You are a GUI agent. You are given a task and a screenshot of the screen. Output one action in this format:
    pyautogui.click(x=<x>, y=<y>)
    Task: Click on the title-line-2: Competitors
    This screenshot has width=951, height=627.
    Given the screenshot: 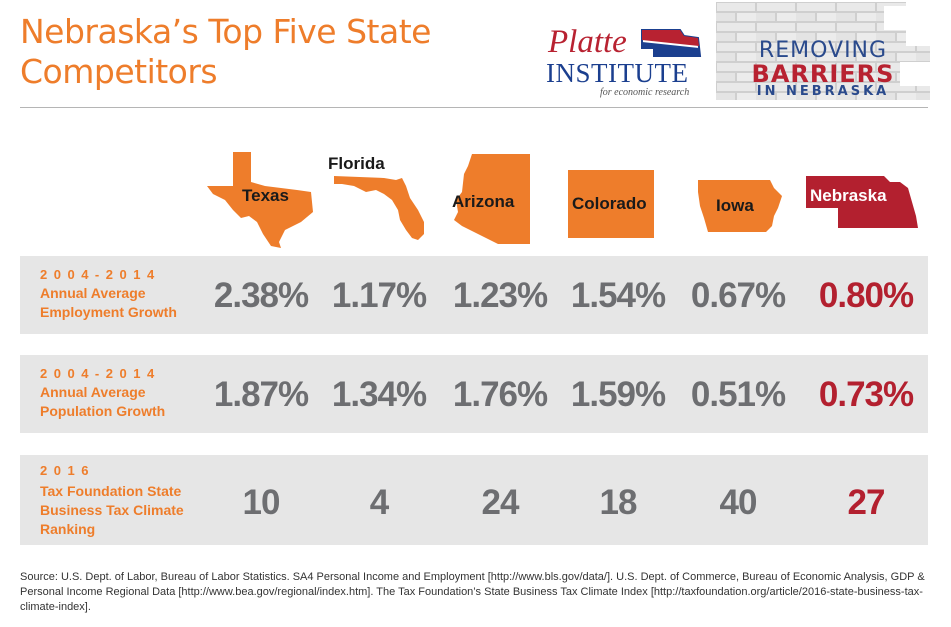 What is the action you would take?
    pyautogui.click(x=119, y=71)
    